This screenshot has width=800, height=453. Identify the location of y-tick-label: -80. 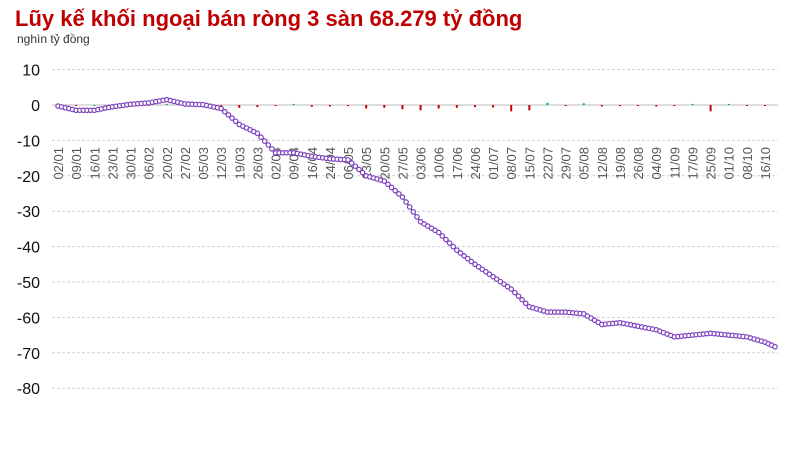
(28, 389).